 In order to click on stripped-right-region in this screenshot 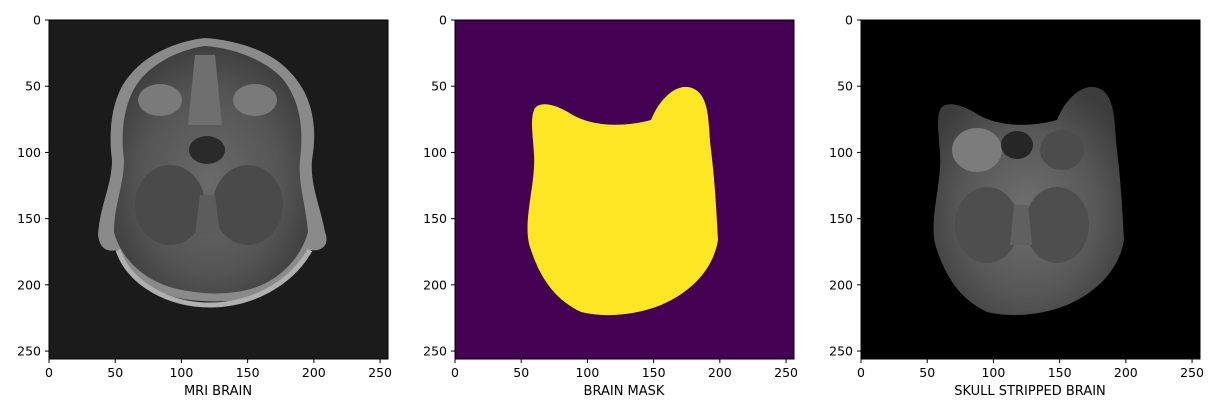, I will do `click(1062, 150)`.